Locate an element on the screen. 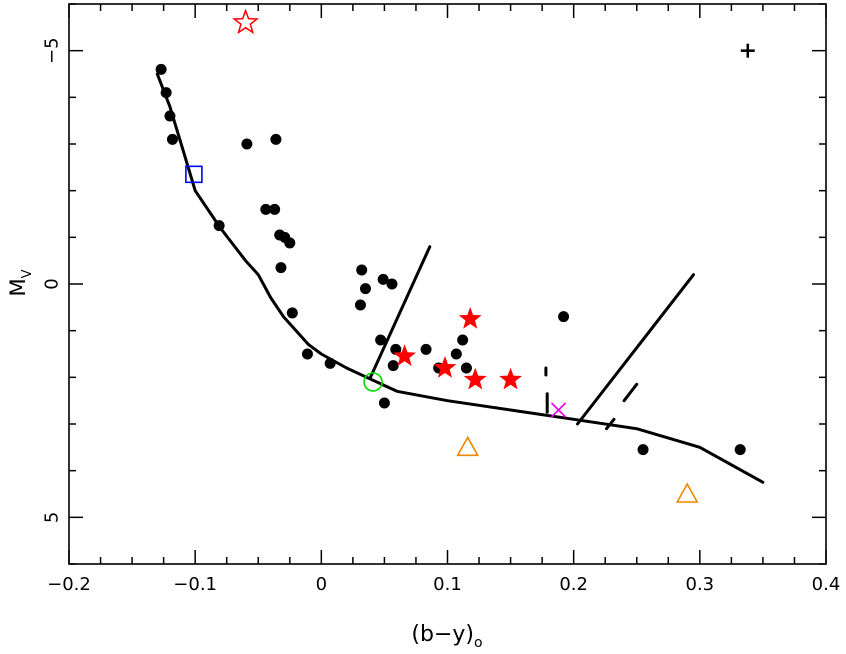  point-square is located at coordinates (194, 174).